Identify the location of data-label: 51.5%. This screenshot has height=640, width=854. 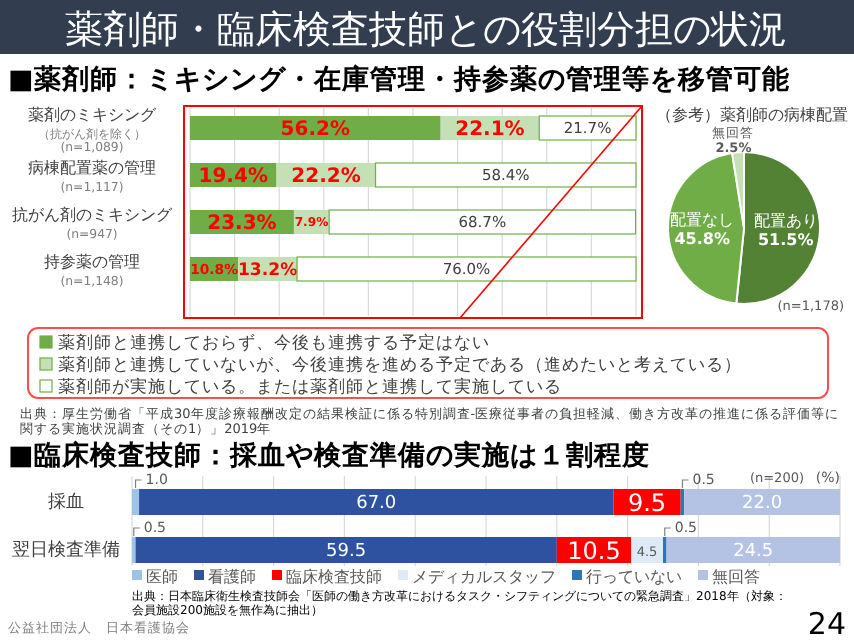
(785, 239).